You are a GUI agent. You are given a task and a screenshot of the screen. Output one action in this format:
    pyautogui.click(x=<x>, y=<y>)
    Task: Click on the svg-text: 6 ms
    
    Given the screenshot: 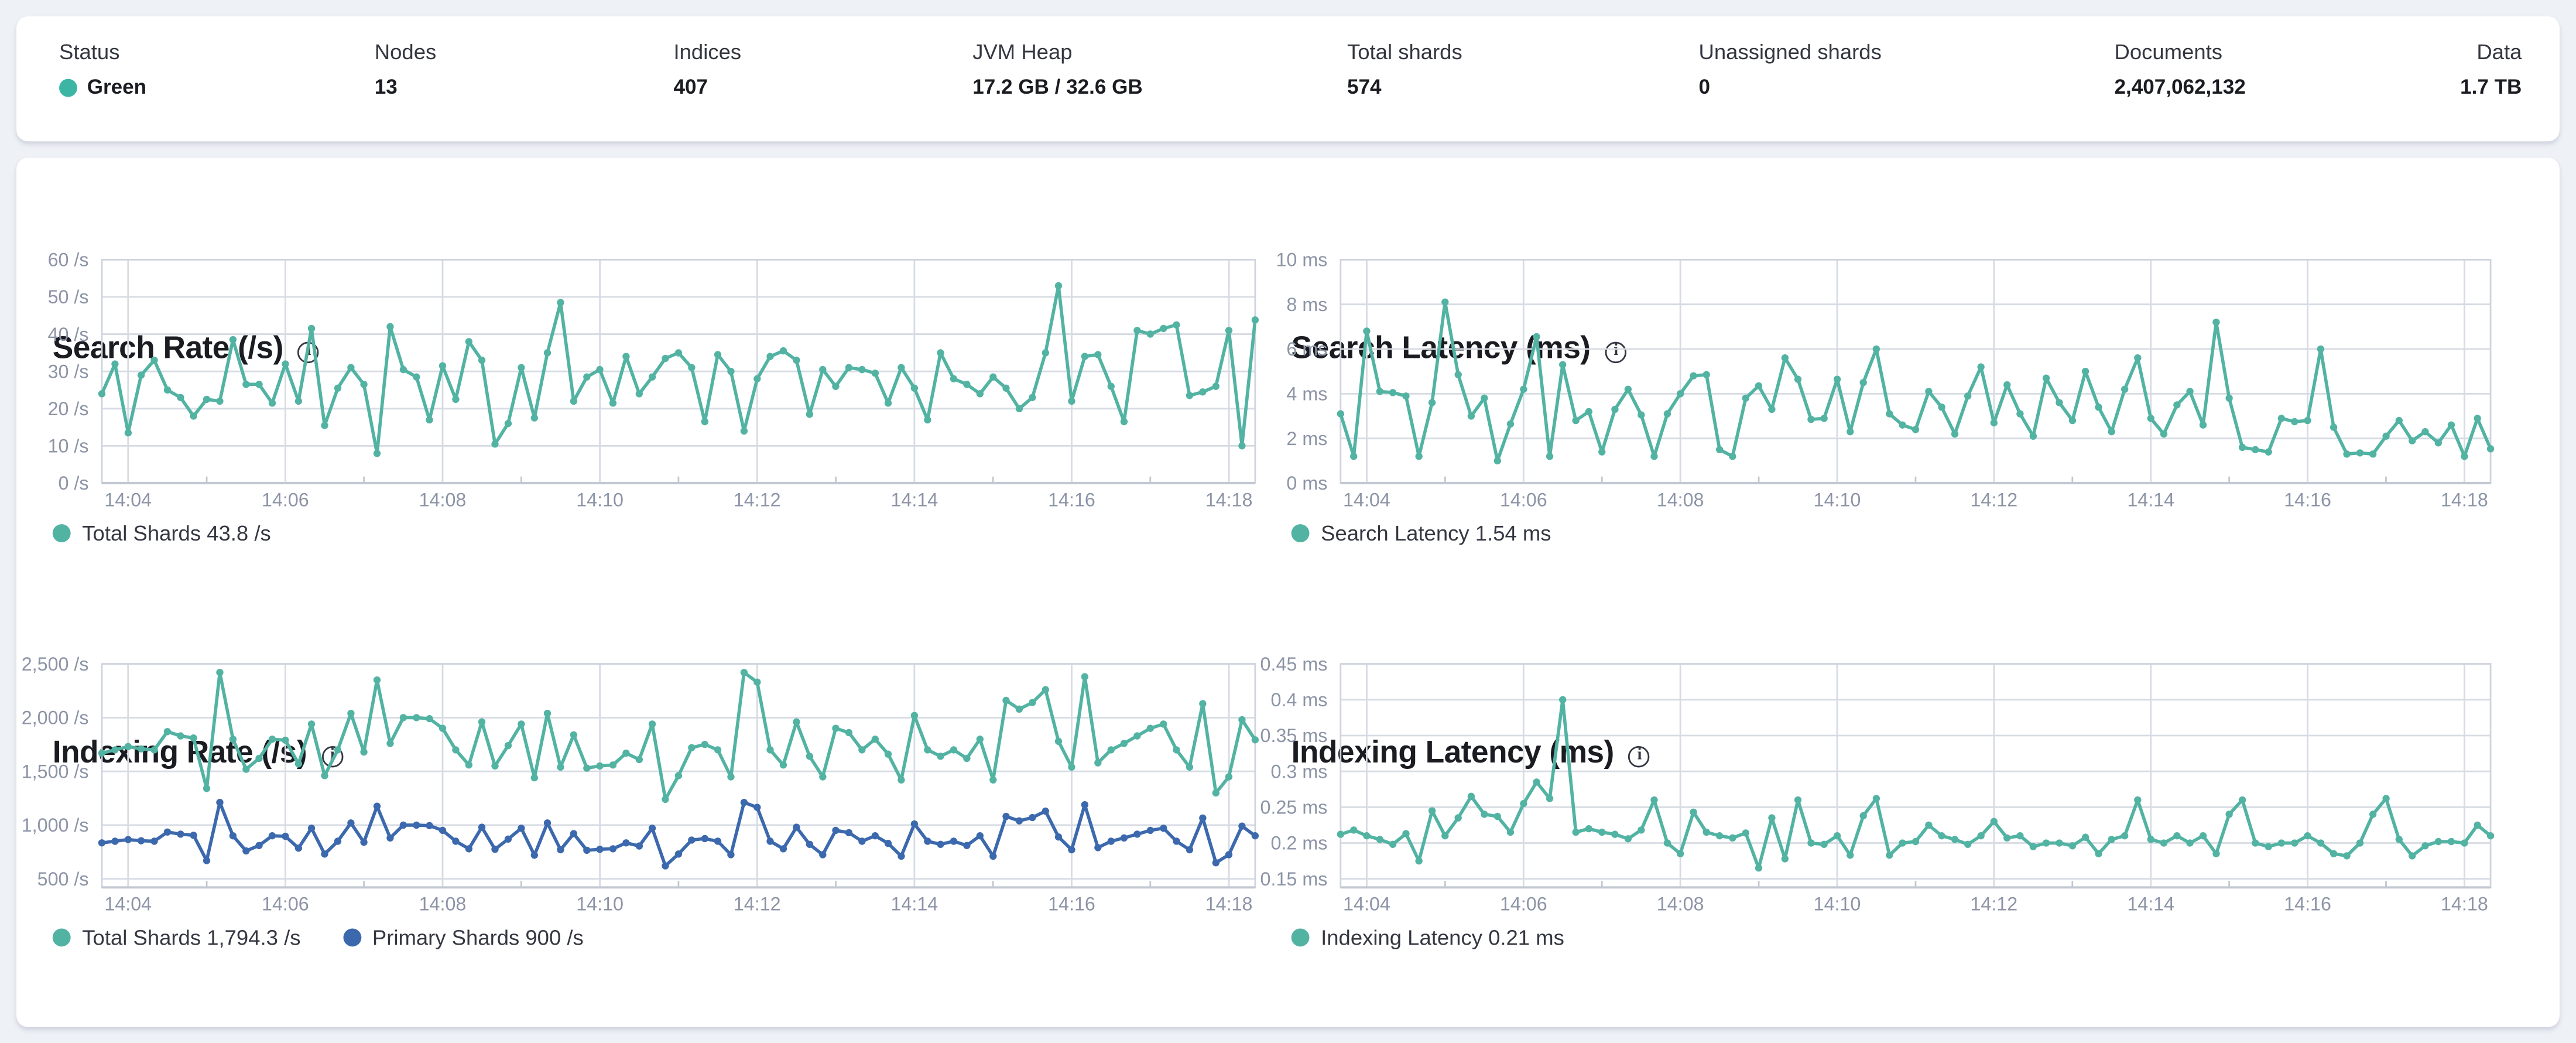 What is the action you would take?
    pyautogui.click(x=1306, y=349)
    